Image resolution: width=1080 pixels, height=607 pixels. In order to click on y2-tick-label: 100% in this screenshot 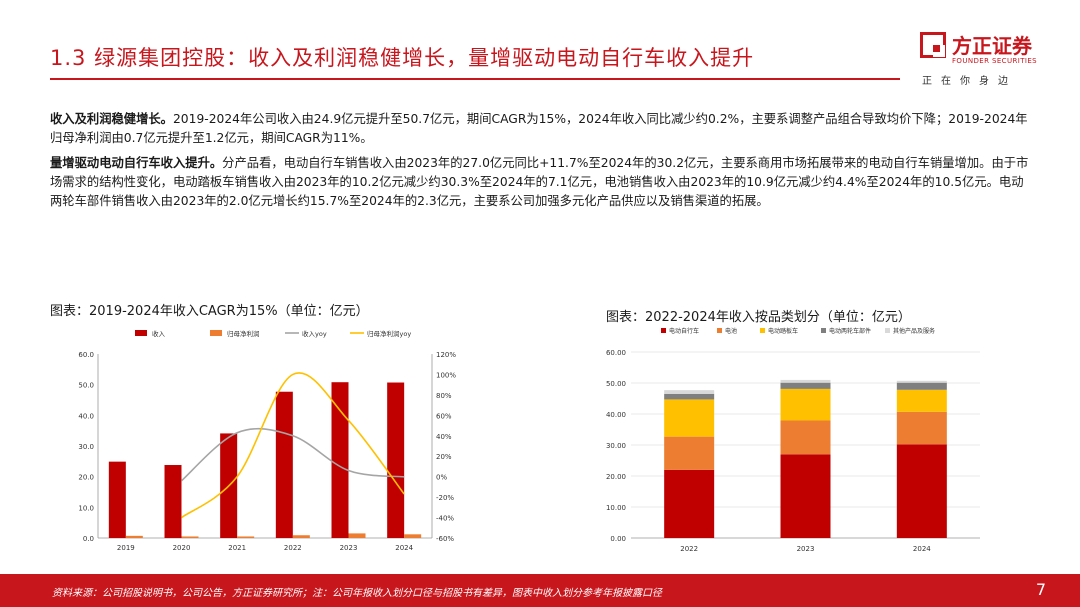, I will do `click(446, 375)`.